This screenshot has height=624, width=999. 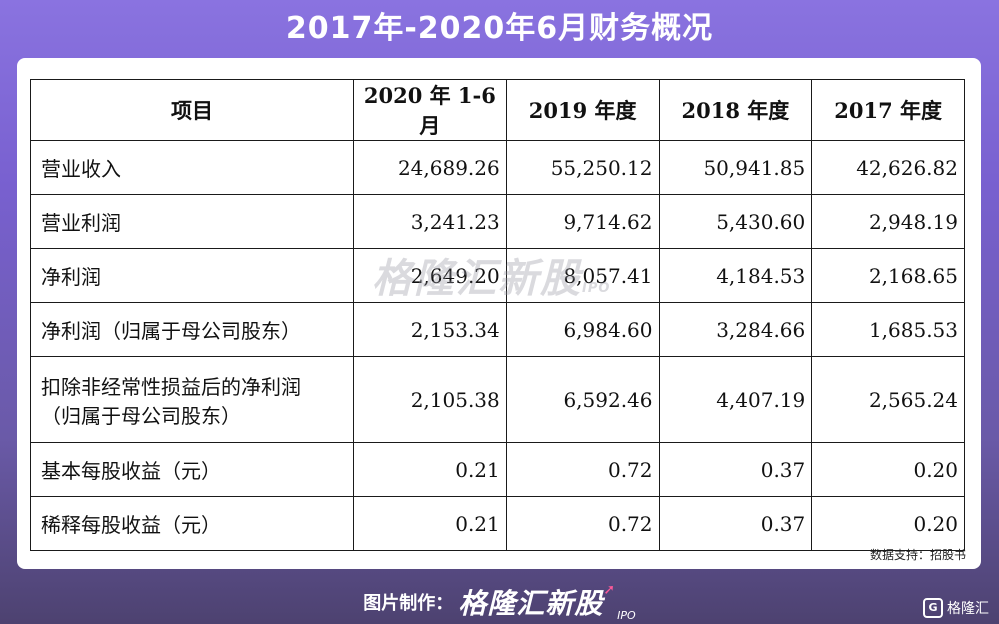 I want to click on table-header-row: 项目 2020 年 1-6 月 2019 年度 2018 年度 2017 年度, so click(x=497, y=110).